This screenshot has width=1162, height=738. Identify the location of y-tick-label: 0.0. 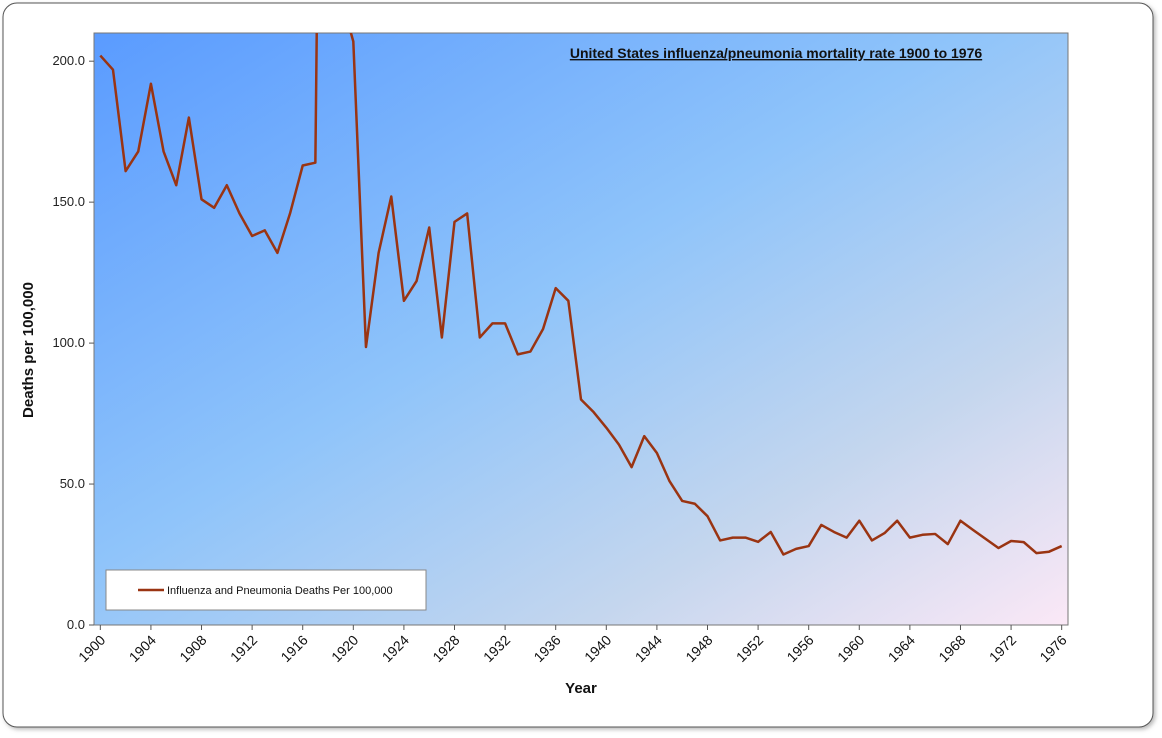
(76, 624).